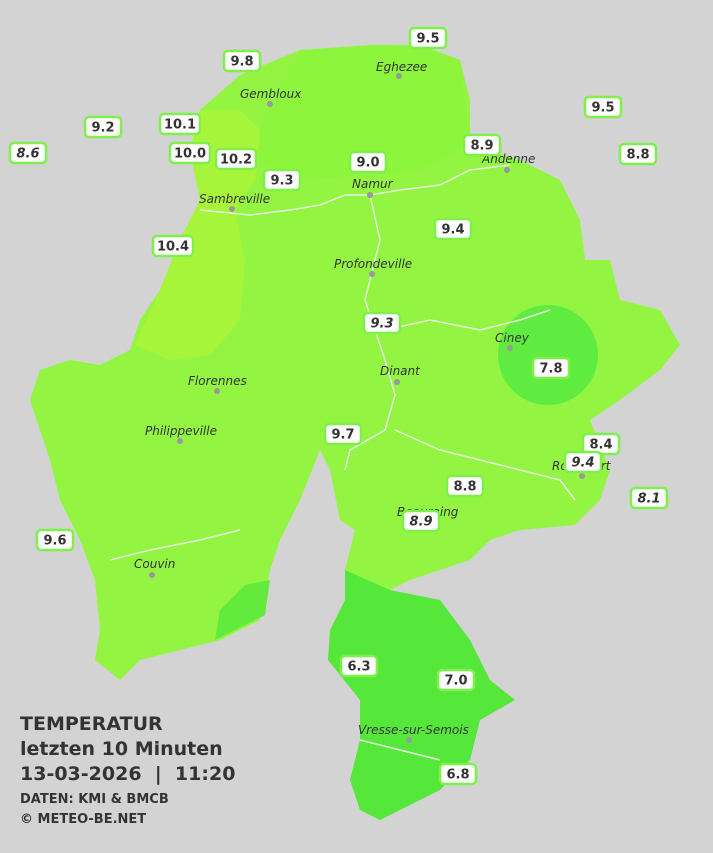 The height and width of the screenshot is (853, 713). Describe the element at coordinates (217, 381) in the screenshot. I see `city-label: Florennes` at that location.